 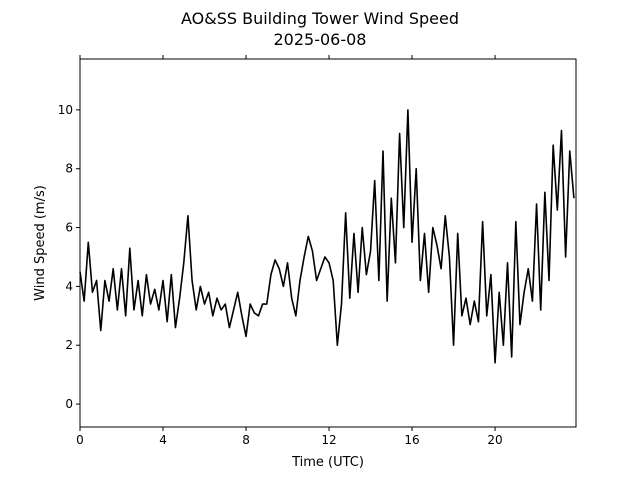 What do you see at coordinates (69, 345) in the screenshot?
I see `y-tick-label: 2` at bounding box center [69, 345].